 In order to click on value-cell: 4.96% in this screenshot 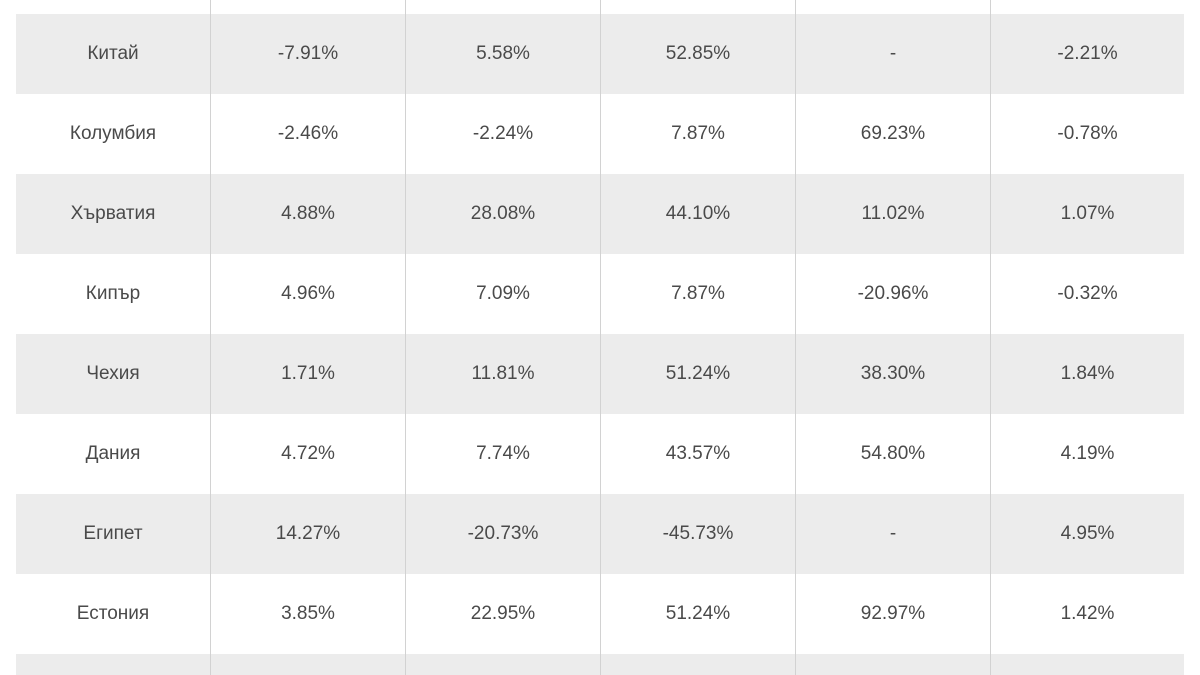, I will do `click(308, 294)`.